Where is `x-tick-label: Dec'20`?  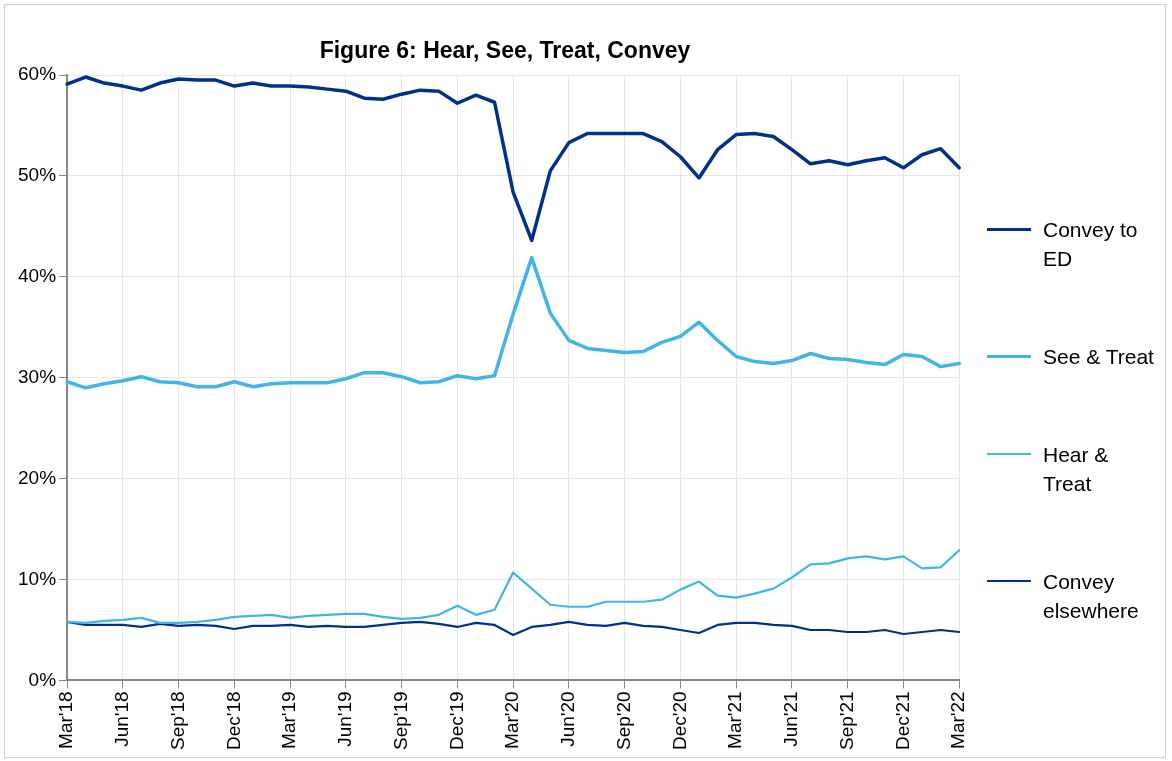 x-tick-label: Dec'20 is located at coordinates (679, 720).